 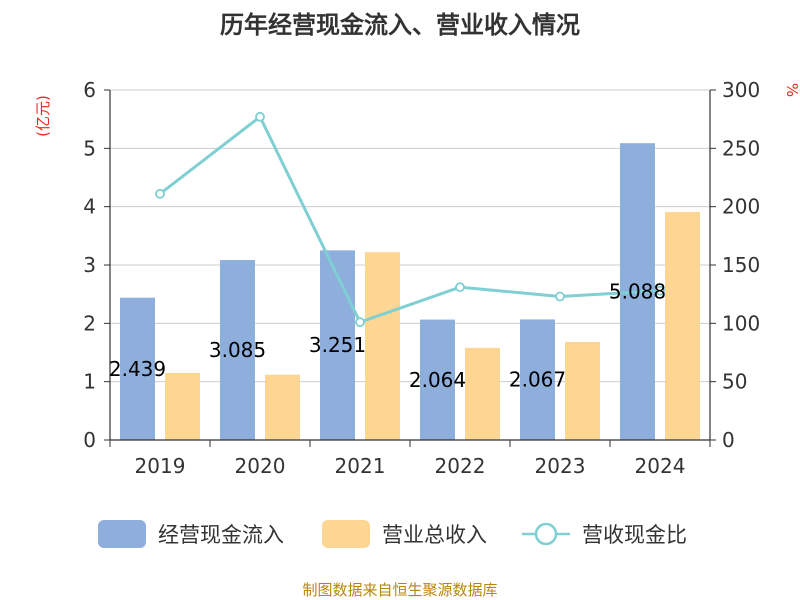 I want to click on y-right-tick-label: 50, so click(x=734, y=382).